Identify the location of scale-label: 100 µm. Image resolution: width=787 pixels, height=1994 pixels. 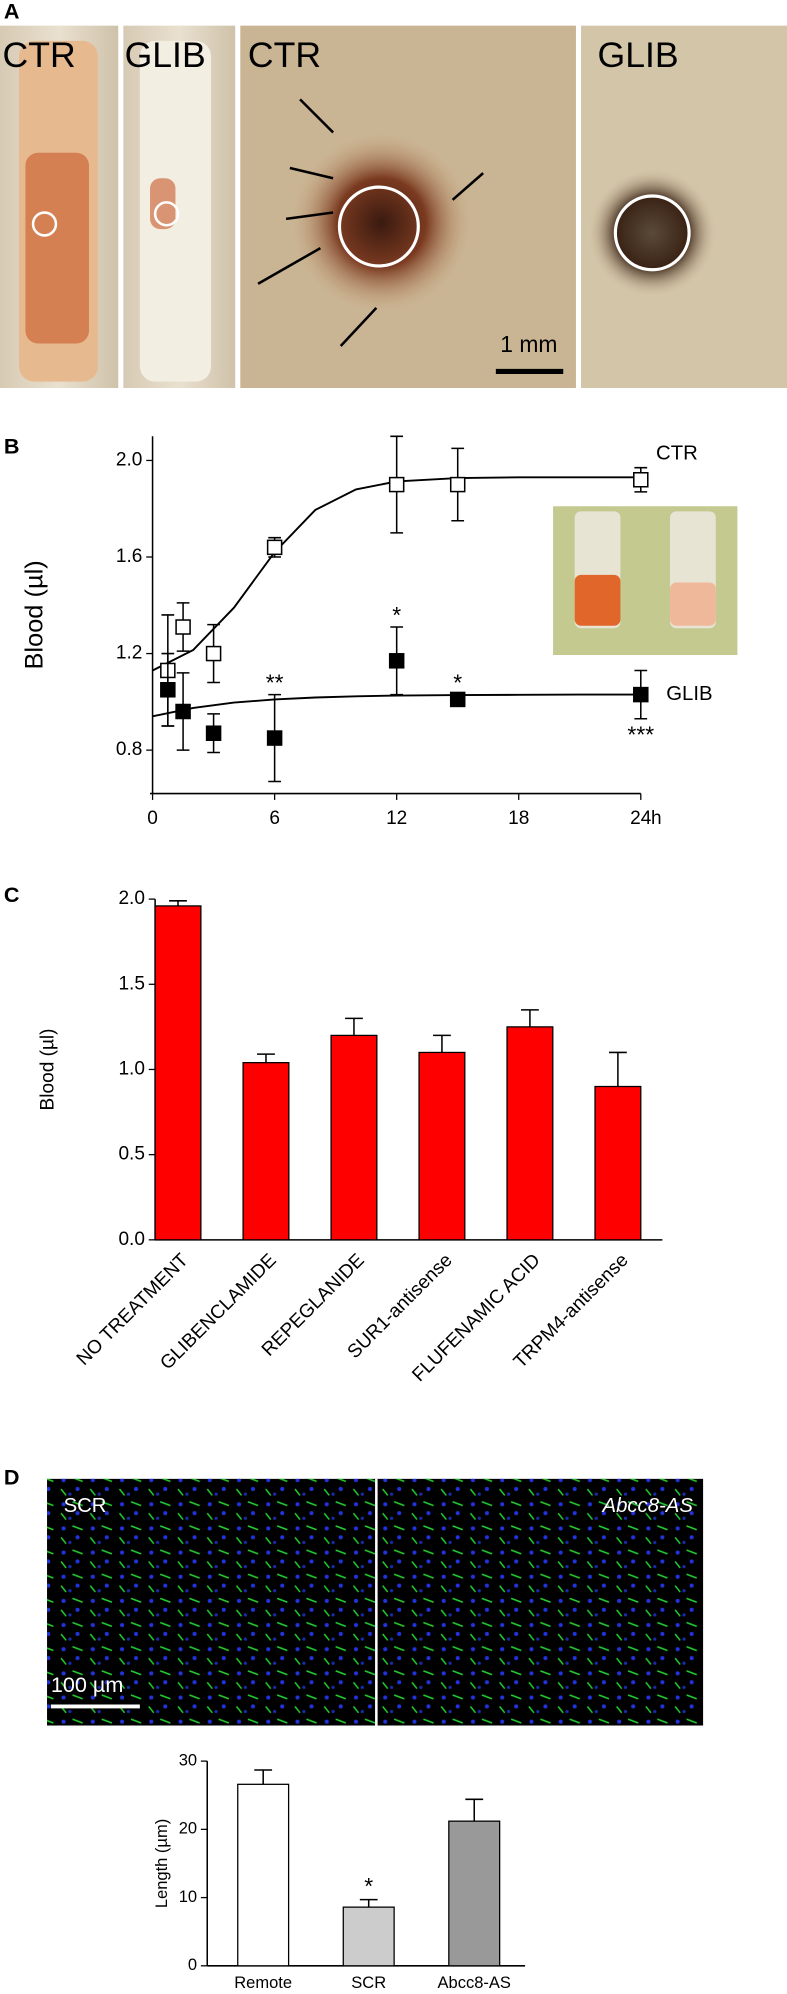
(87, 1684).